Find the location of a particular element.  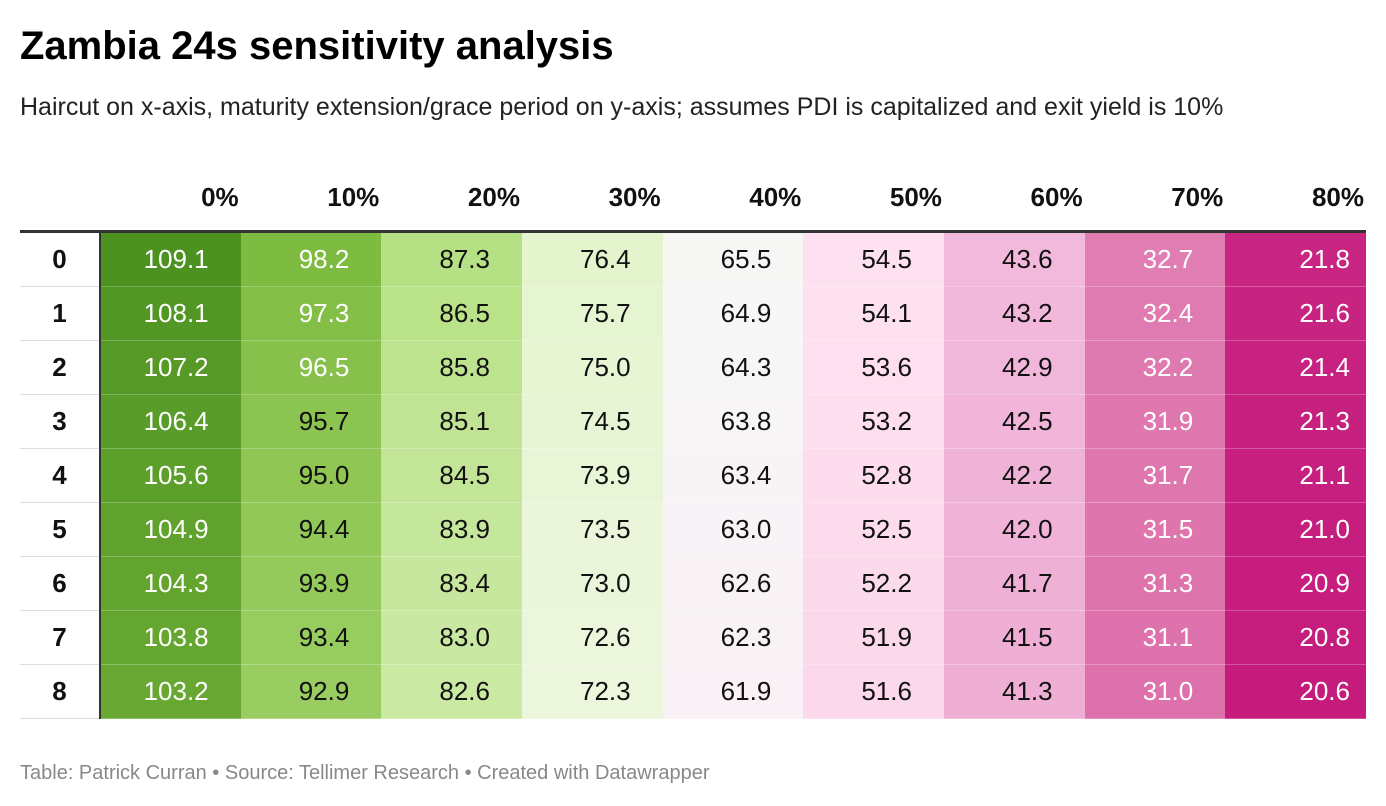

row-label: 8 is located at coordinates (60, 691).